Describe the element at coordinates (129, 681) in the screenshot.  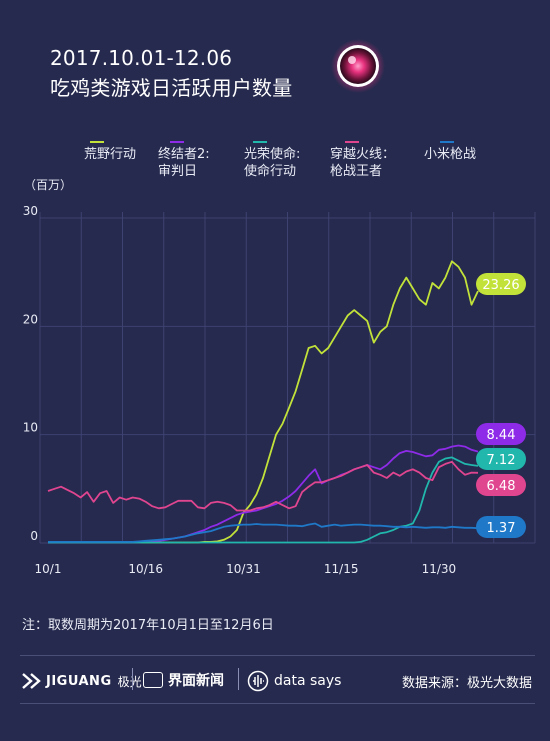
I see `jiguang-cn-label: 极光` at that location.